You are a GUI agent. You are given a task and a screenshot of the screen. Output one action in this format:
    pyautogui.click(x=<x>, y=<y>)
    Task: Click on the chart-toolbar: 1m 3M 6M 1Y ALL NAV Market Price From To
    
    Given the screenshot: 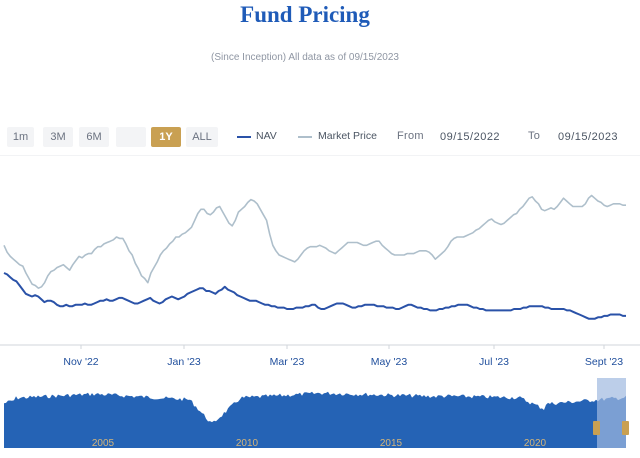 What is the action you would take?
    pyautogui.click(x=320, y=138)
    